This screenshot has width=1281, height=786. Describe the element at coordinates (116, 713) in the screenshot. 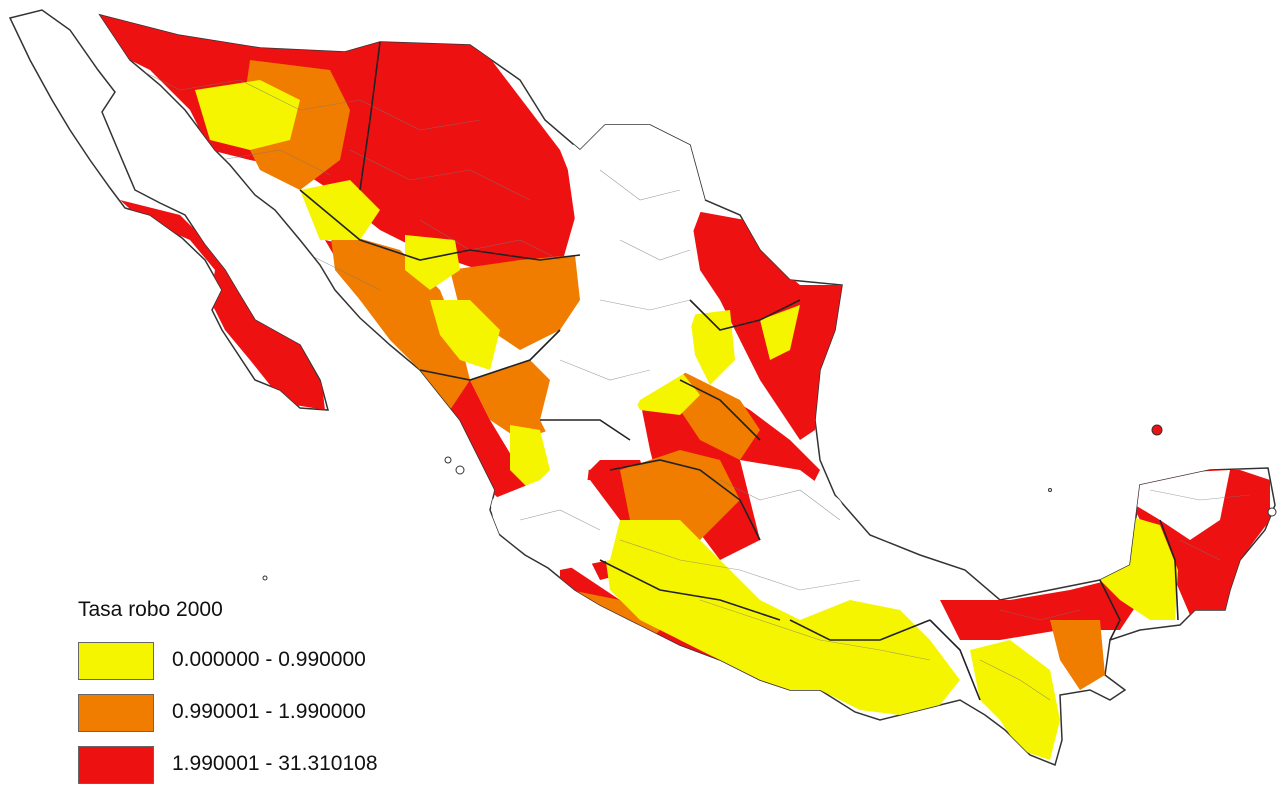

I see `legend-swatch-orange` at that location.